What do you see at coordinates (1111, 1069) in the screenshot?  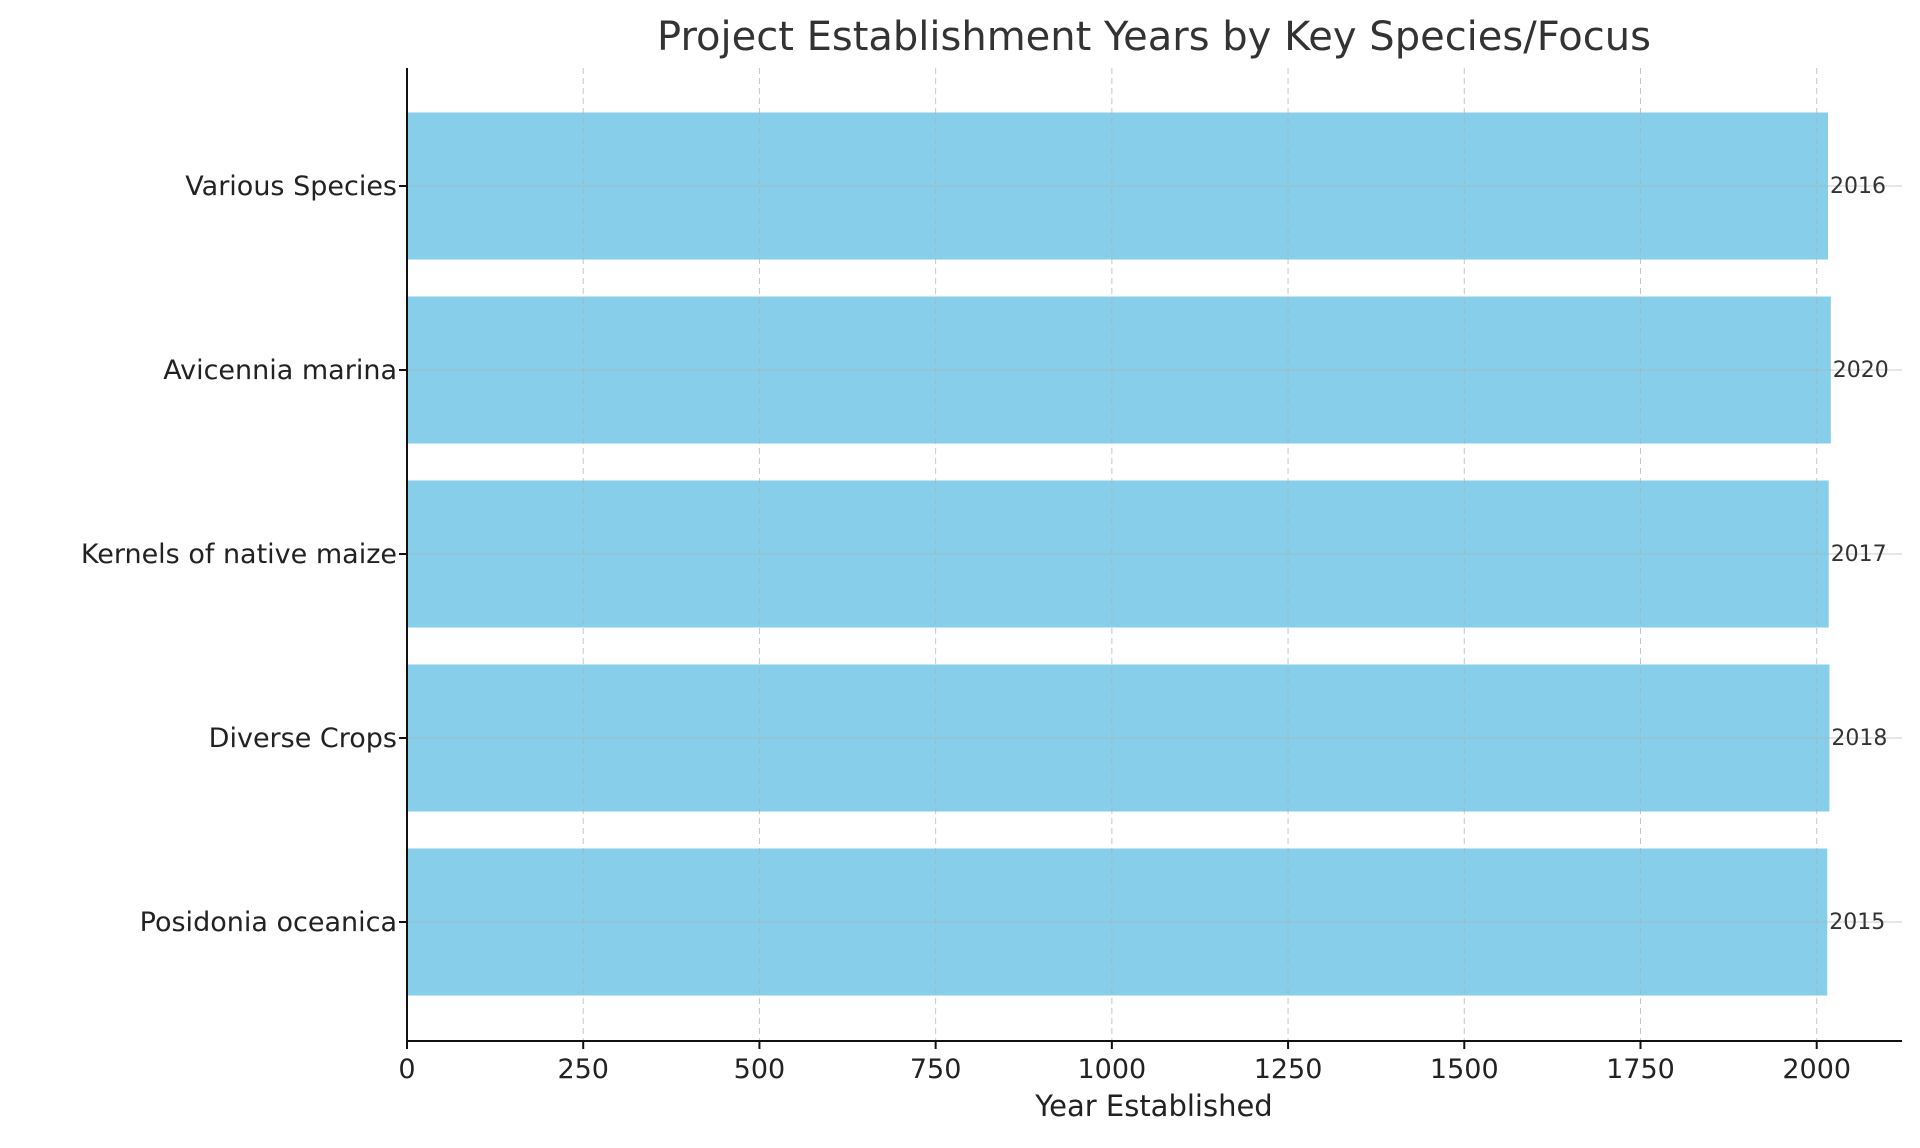 I see `x-tick-label: 1000` at bounding box center [1111, 1069].